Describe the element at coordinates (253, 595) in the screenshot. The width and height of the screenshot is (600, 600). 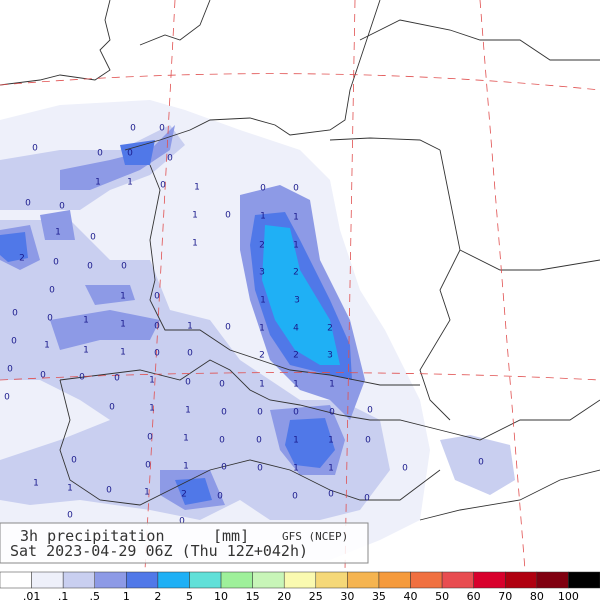
I see `colorbar-label: 15` at that location.